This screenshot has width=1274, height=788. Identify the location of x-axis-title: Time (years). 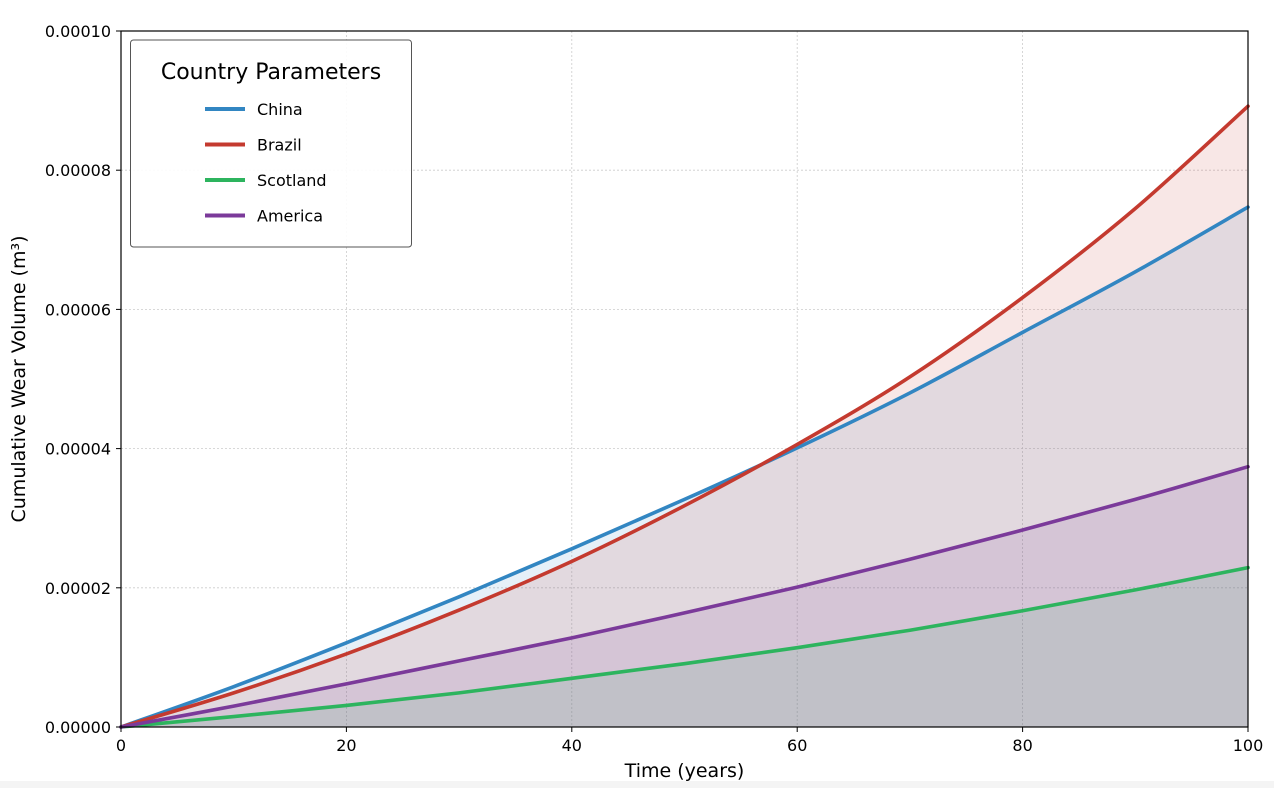
(684, 771).